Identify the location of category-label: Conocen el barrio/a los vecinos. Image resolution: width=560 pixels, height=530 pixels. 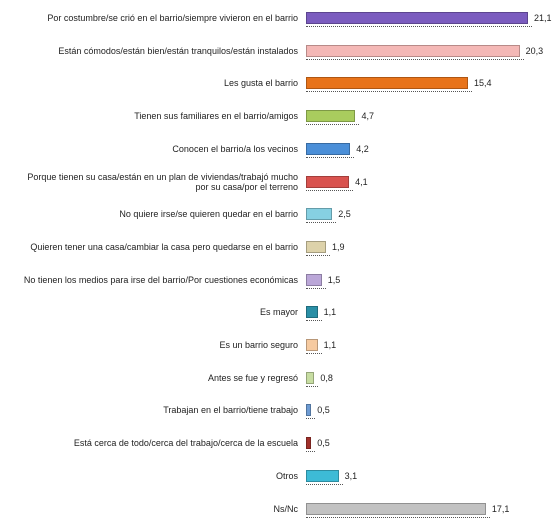
(235, 148).